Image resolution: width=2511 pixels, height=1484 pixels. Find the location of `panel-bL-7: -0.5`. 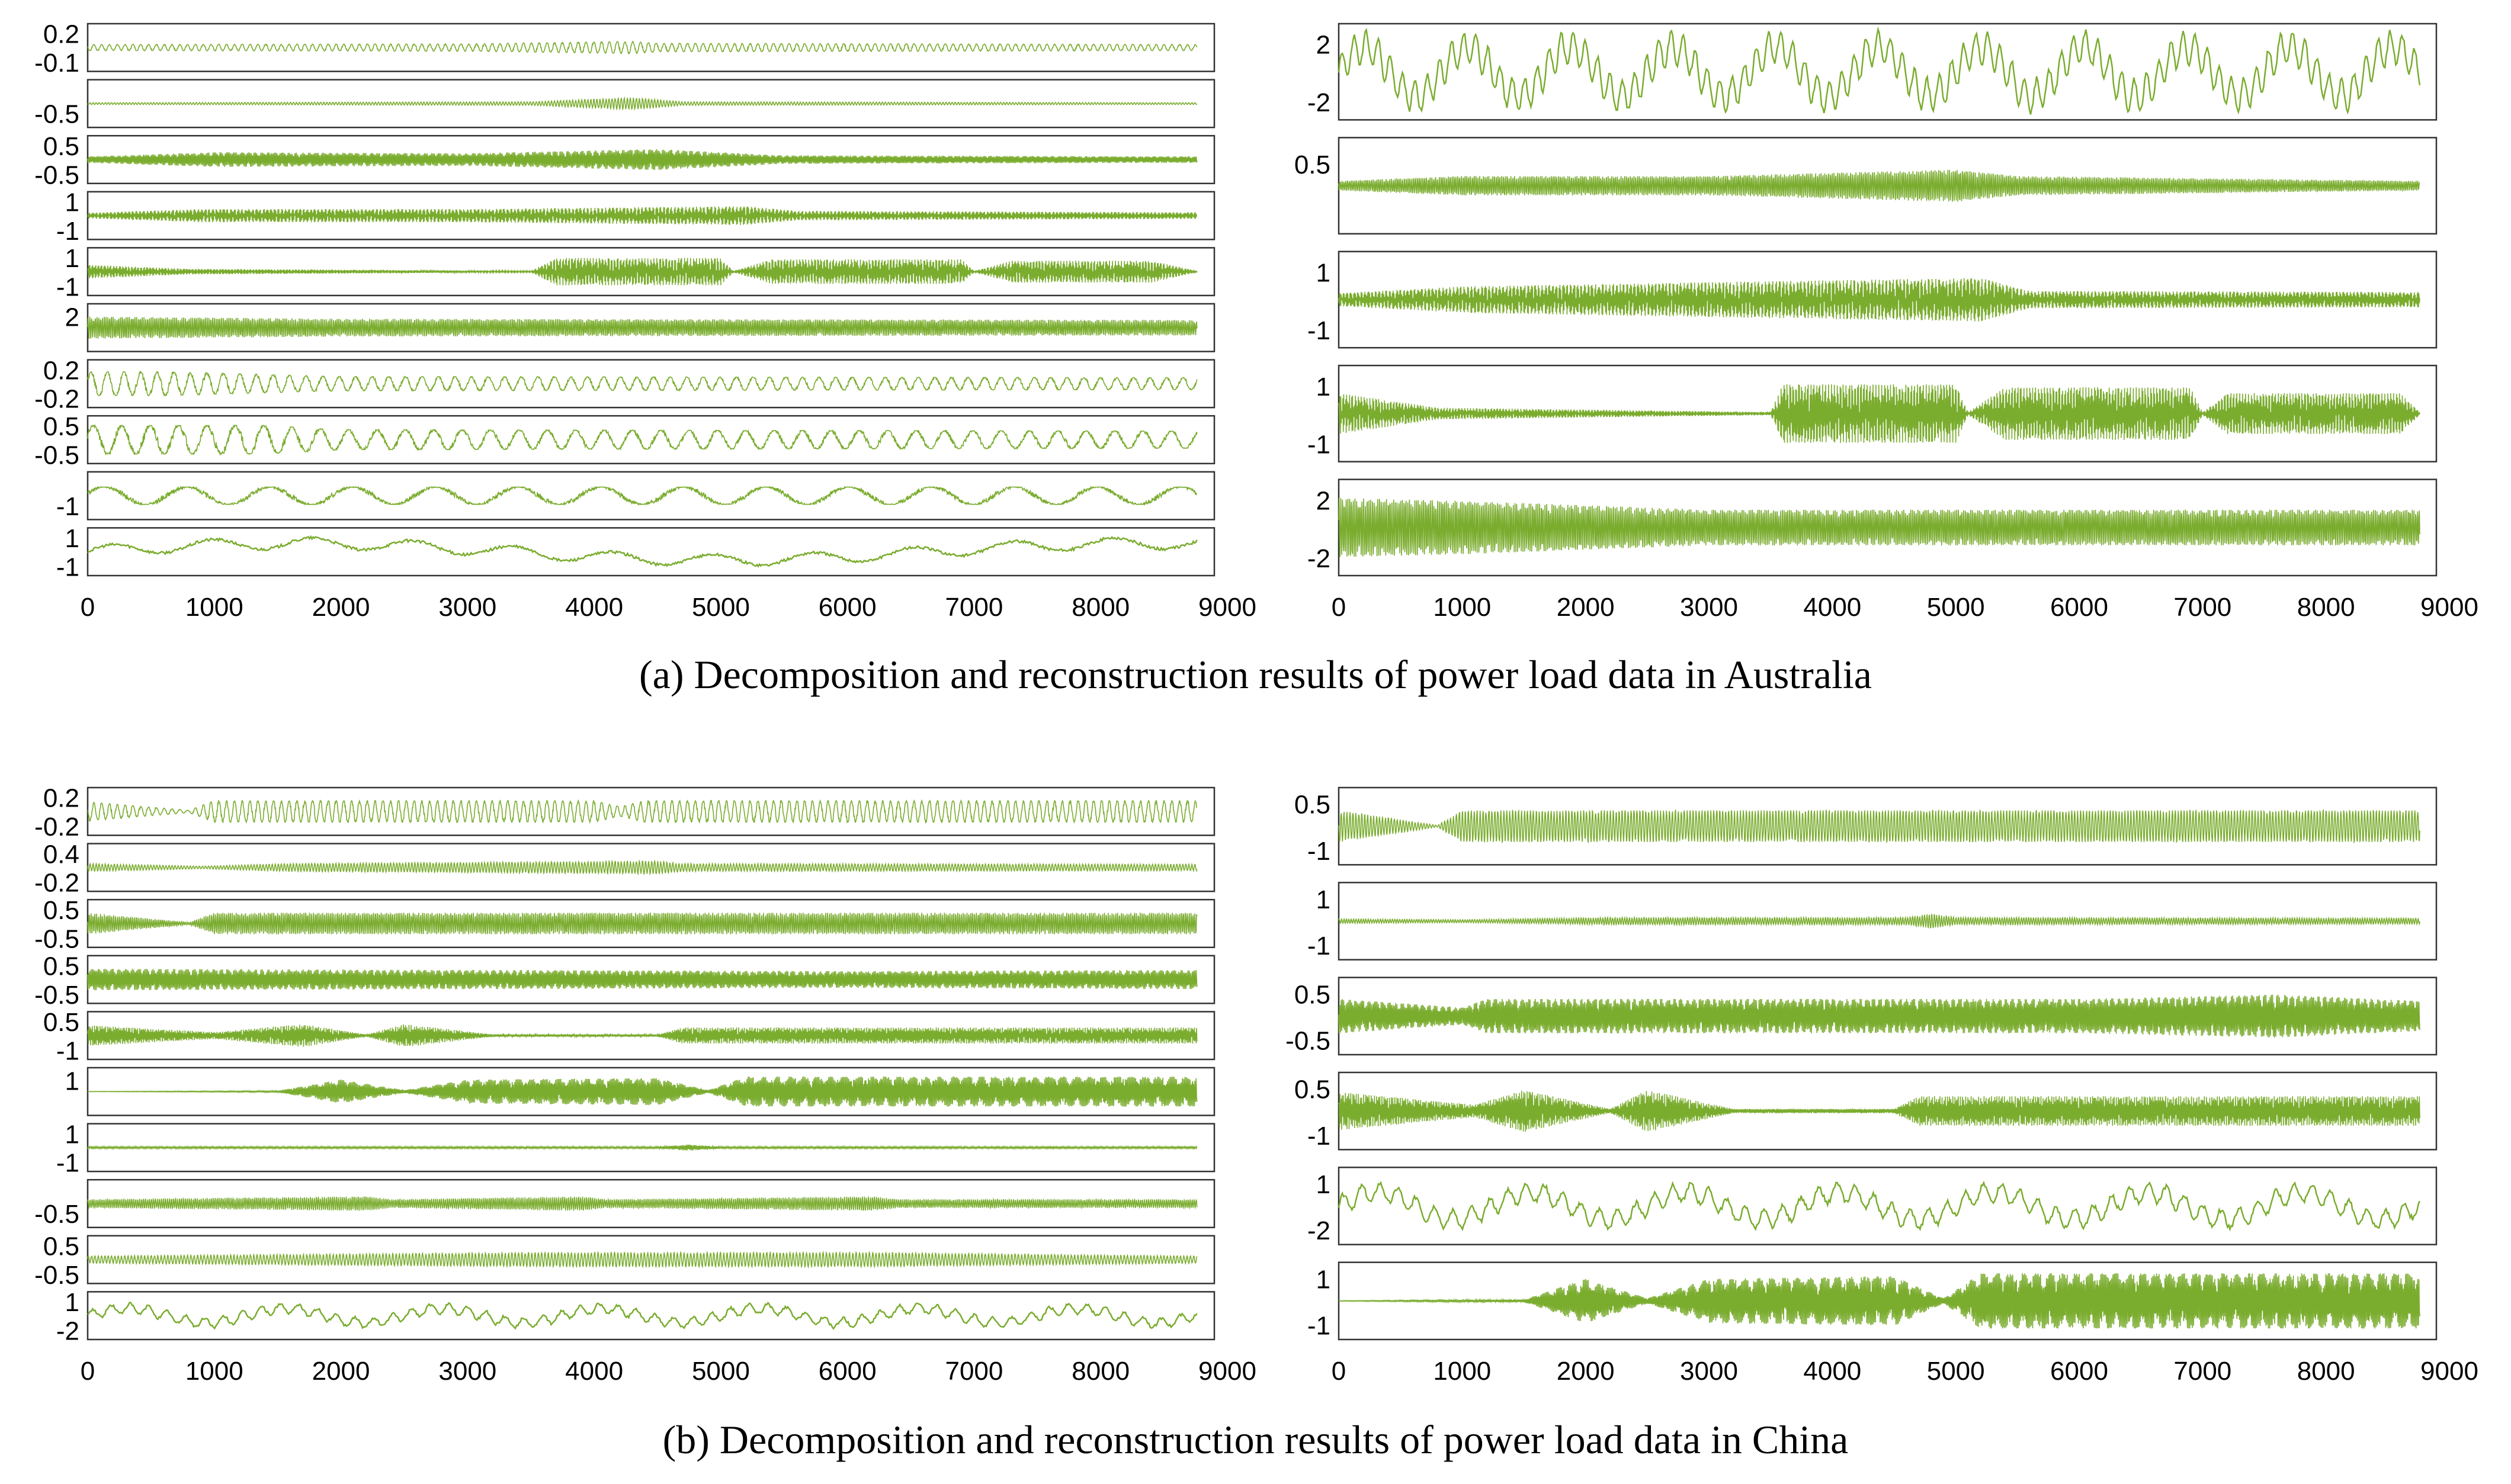

panel-bL-7: -0.5 is located at coordinates (625, 1203).